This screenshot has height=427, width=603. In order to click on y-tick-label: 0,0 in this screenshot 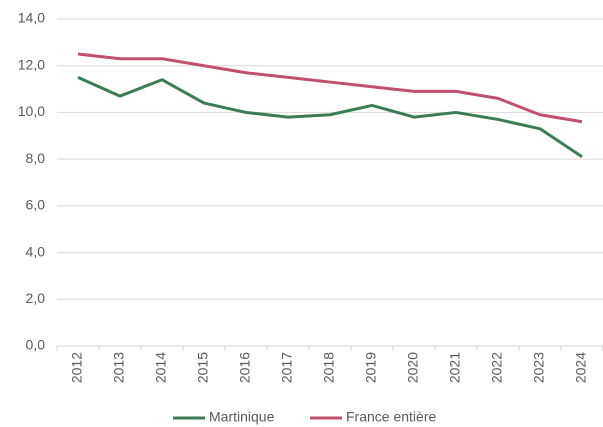, I will do `click(36, 345)`.